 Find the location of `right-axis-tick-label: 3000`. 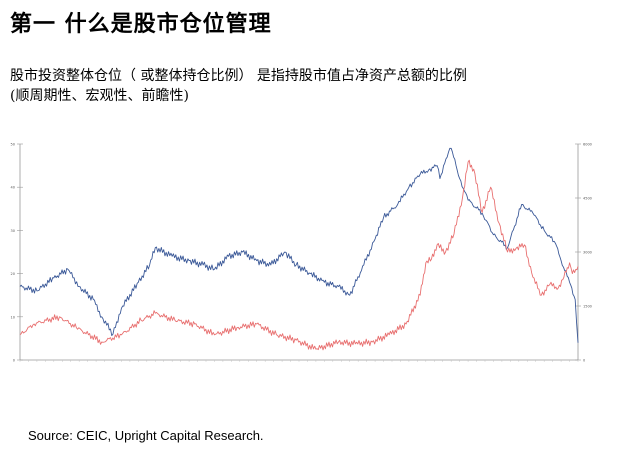

right-axis-tick-label: 3000 is located at coordinates (587, 253).